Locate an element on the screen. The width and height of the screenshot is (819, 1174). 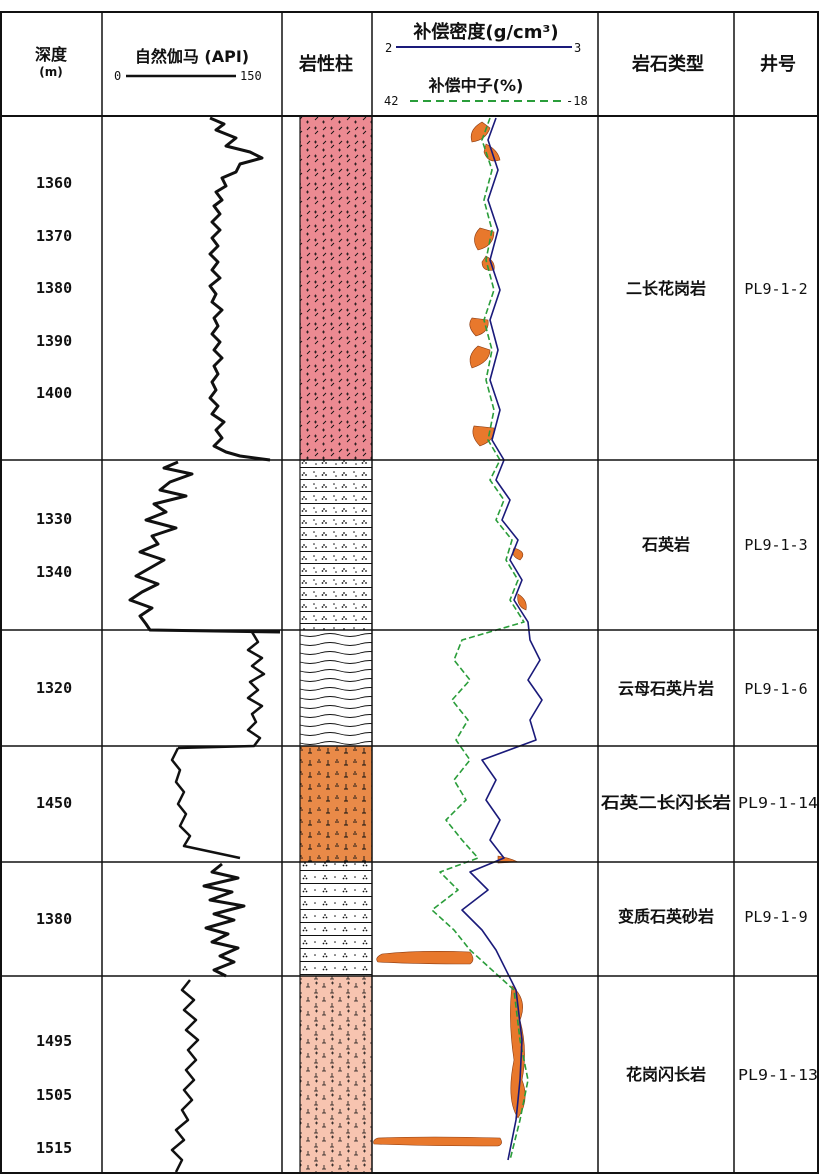
gamma-ray-curve-granite is located at coordinates (239, 289).